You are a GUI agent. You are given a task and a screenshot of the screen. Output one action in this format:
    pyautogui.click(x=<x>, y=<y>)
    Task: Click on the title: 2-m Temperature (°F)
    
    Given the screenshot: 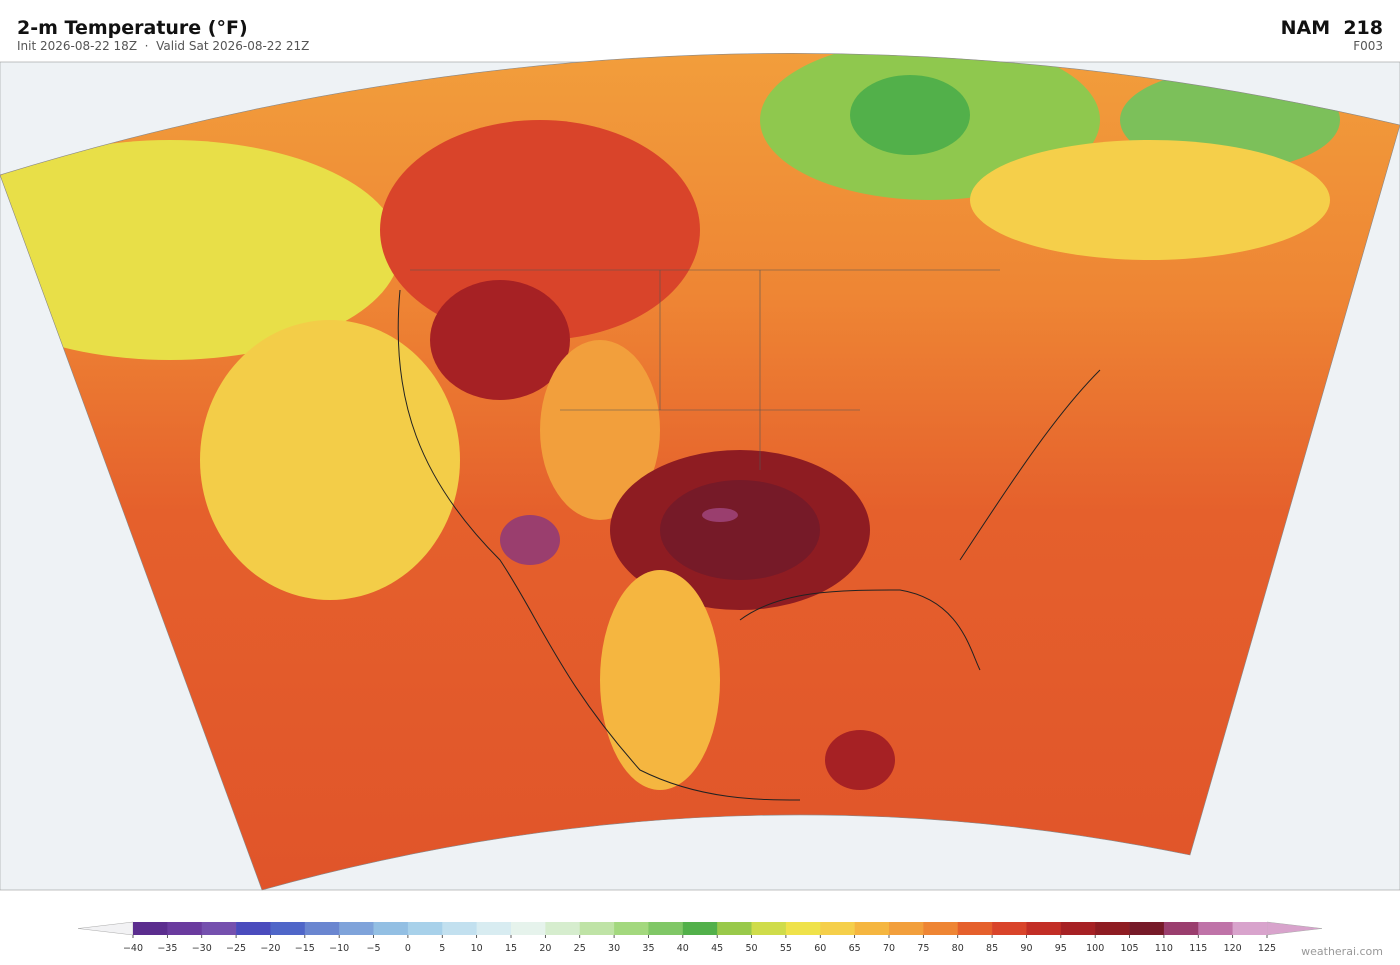 What is the action you would take?
    pyautogui.click(x=132, y=28)
    